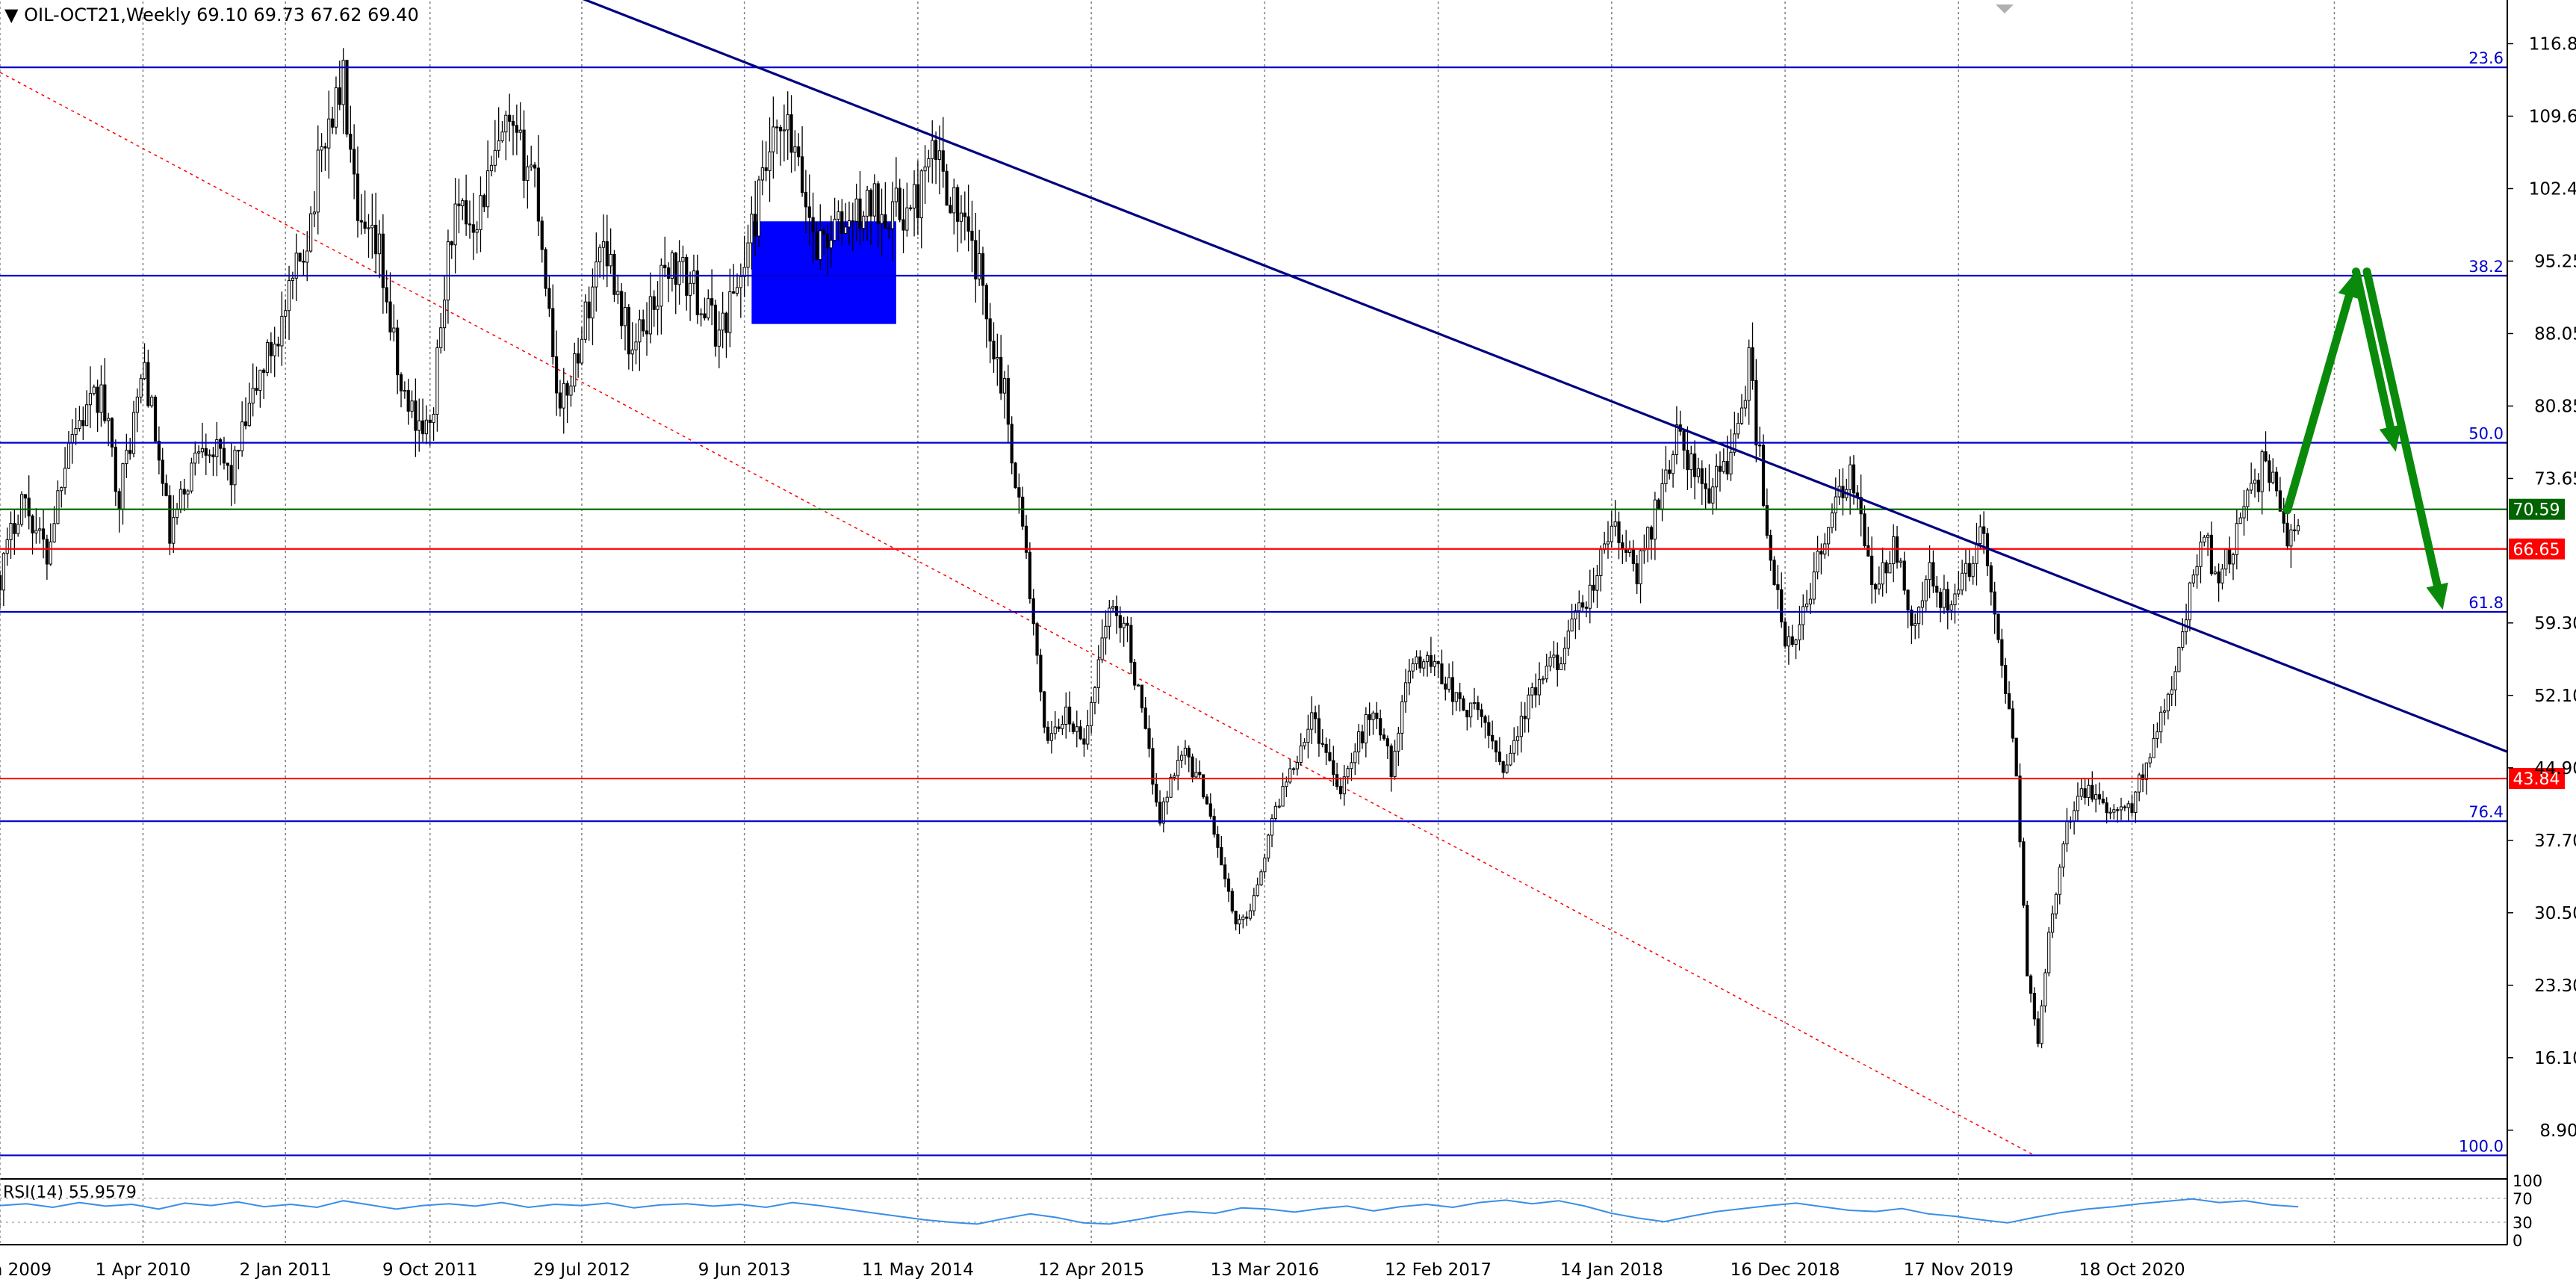 The height and width of the screenshot is (1288, 2576). What do you see at coordinates (2555, 986) in the screenshot?
I see `y-tick-label: 23.30` at bounding box center [2555, 986].